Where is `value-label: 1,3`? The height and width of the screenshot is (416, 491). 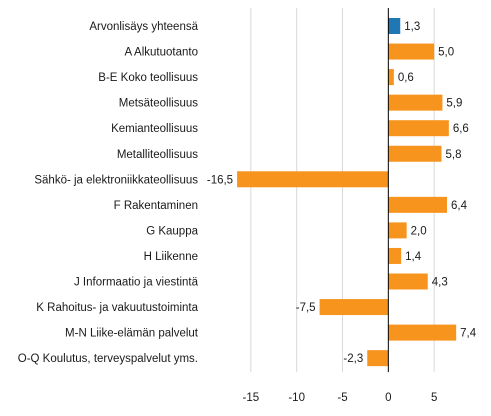
value-label: 1,3 is located at coordinates (412, 27).